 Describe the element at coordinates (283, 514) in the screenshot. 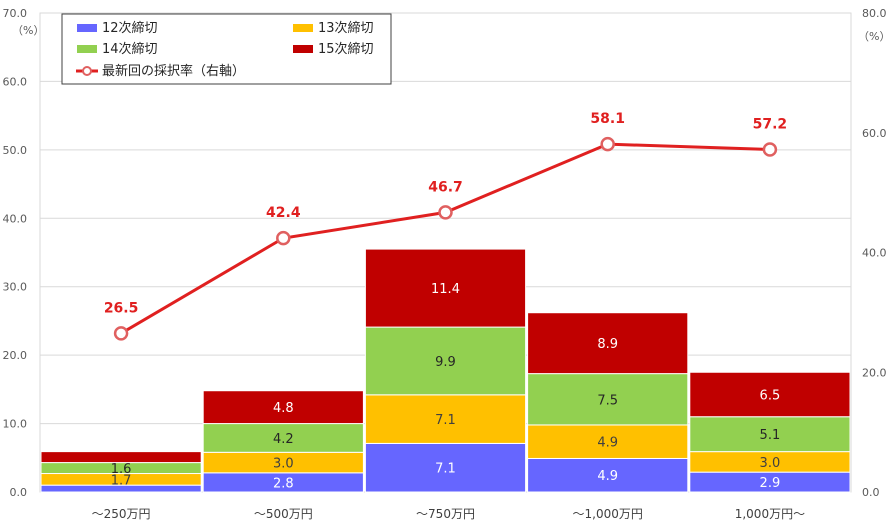

I see `x-category-label: ～500万円` at that location.